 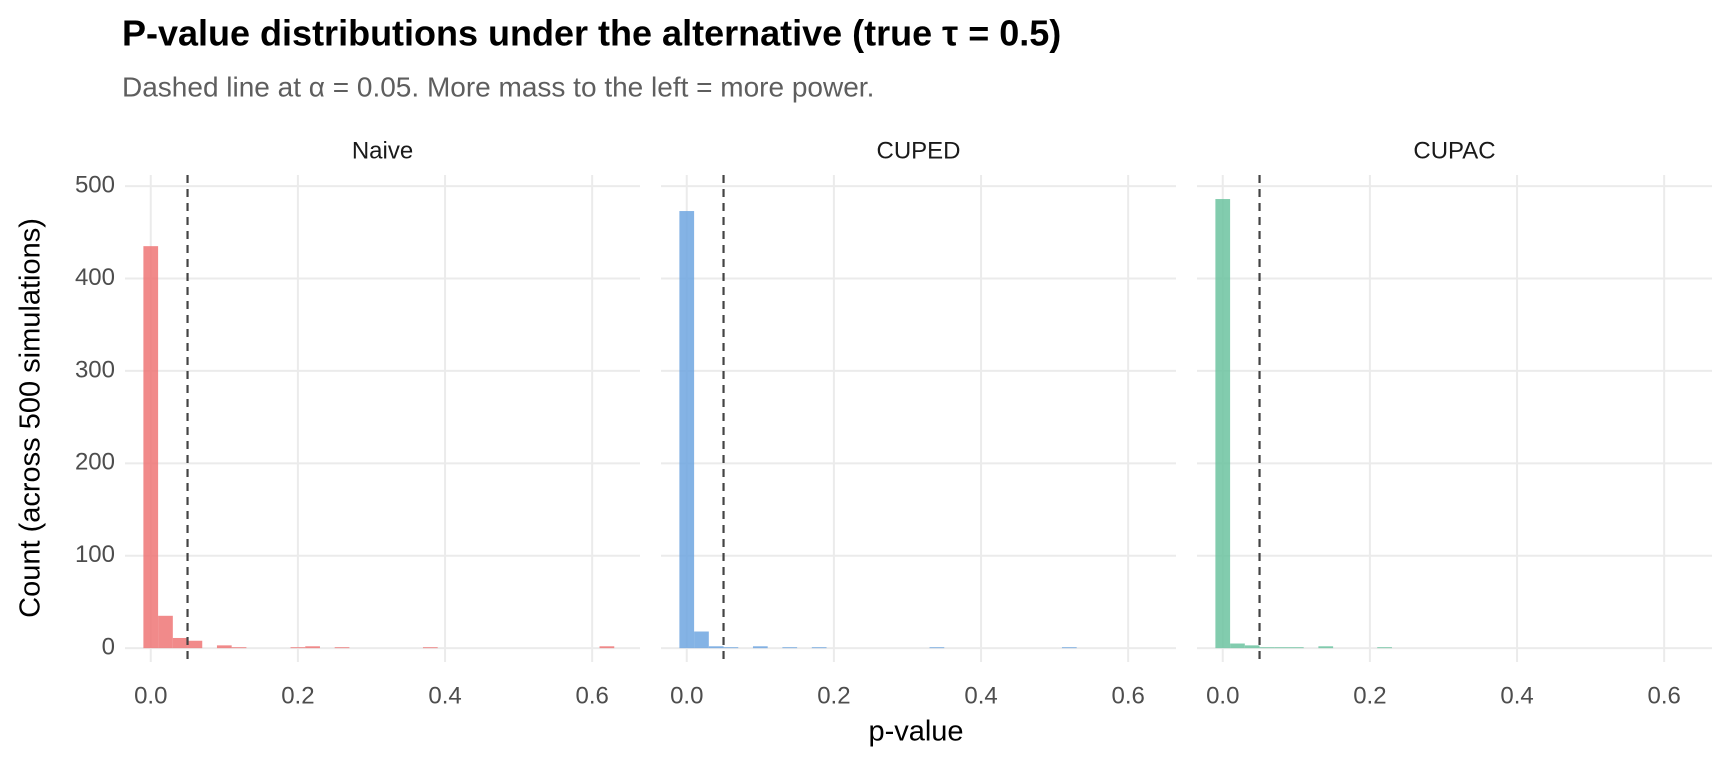 I want to click on y-tick-label: 400, so click(x=95, y=277).